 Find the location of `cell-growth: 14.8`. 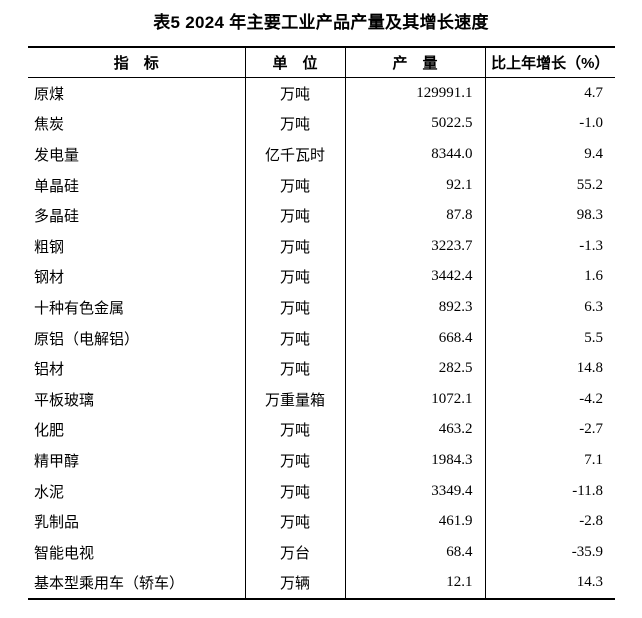

cell-growth: 14.8 is located at coordinates (549, 368).